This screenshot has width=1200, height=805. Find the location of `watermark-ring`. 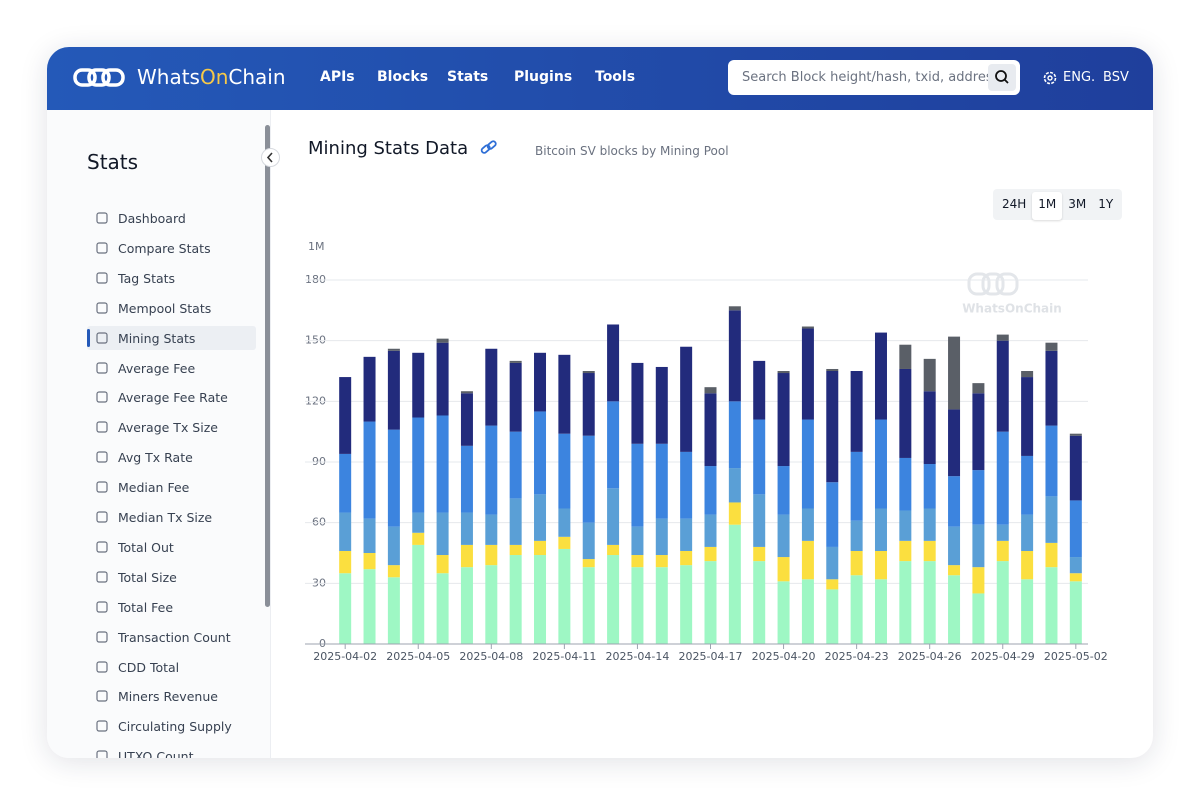

watermark-ring is located at coordinates (1007, 284).